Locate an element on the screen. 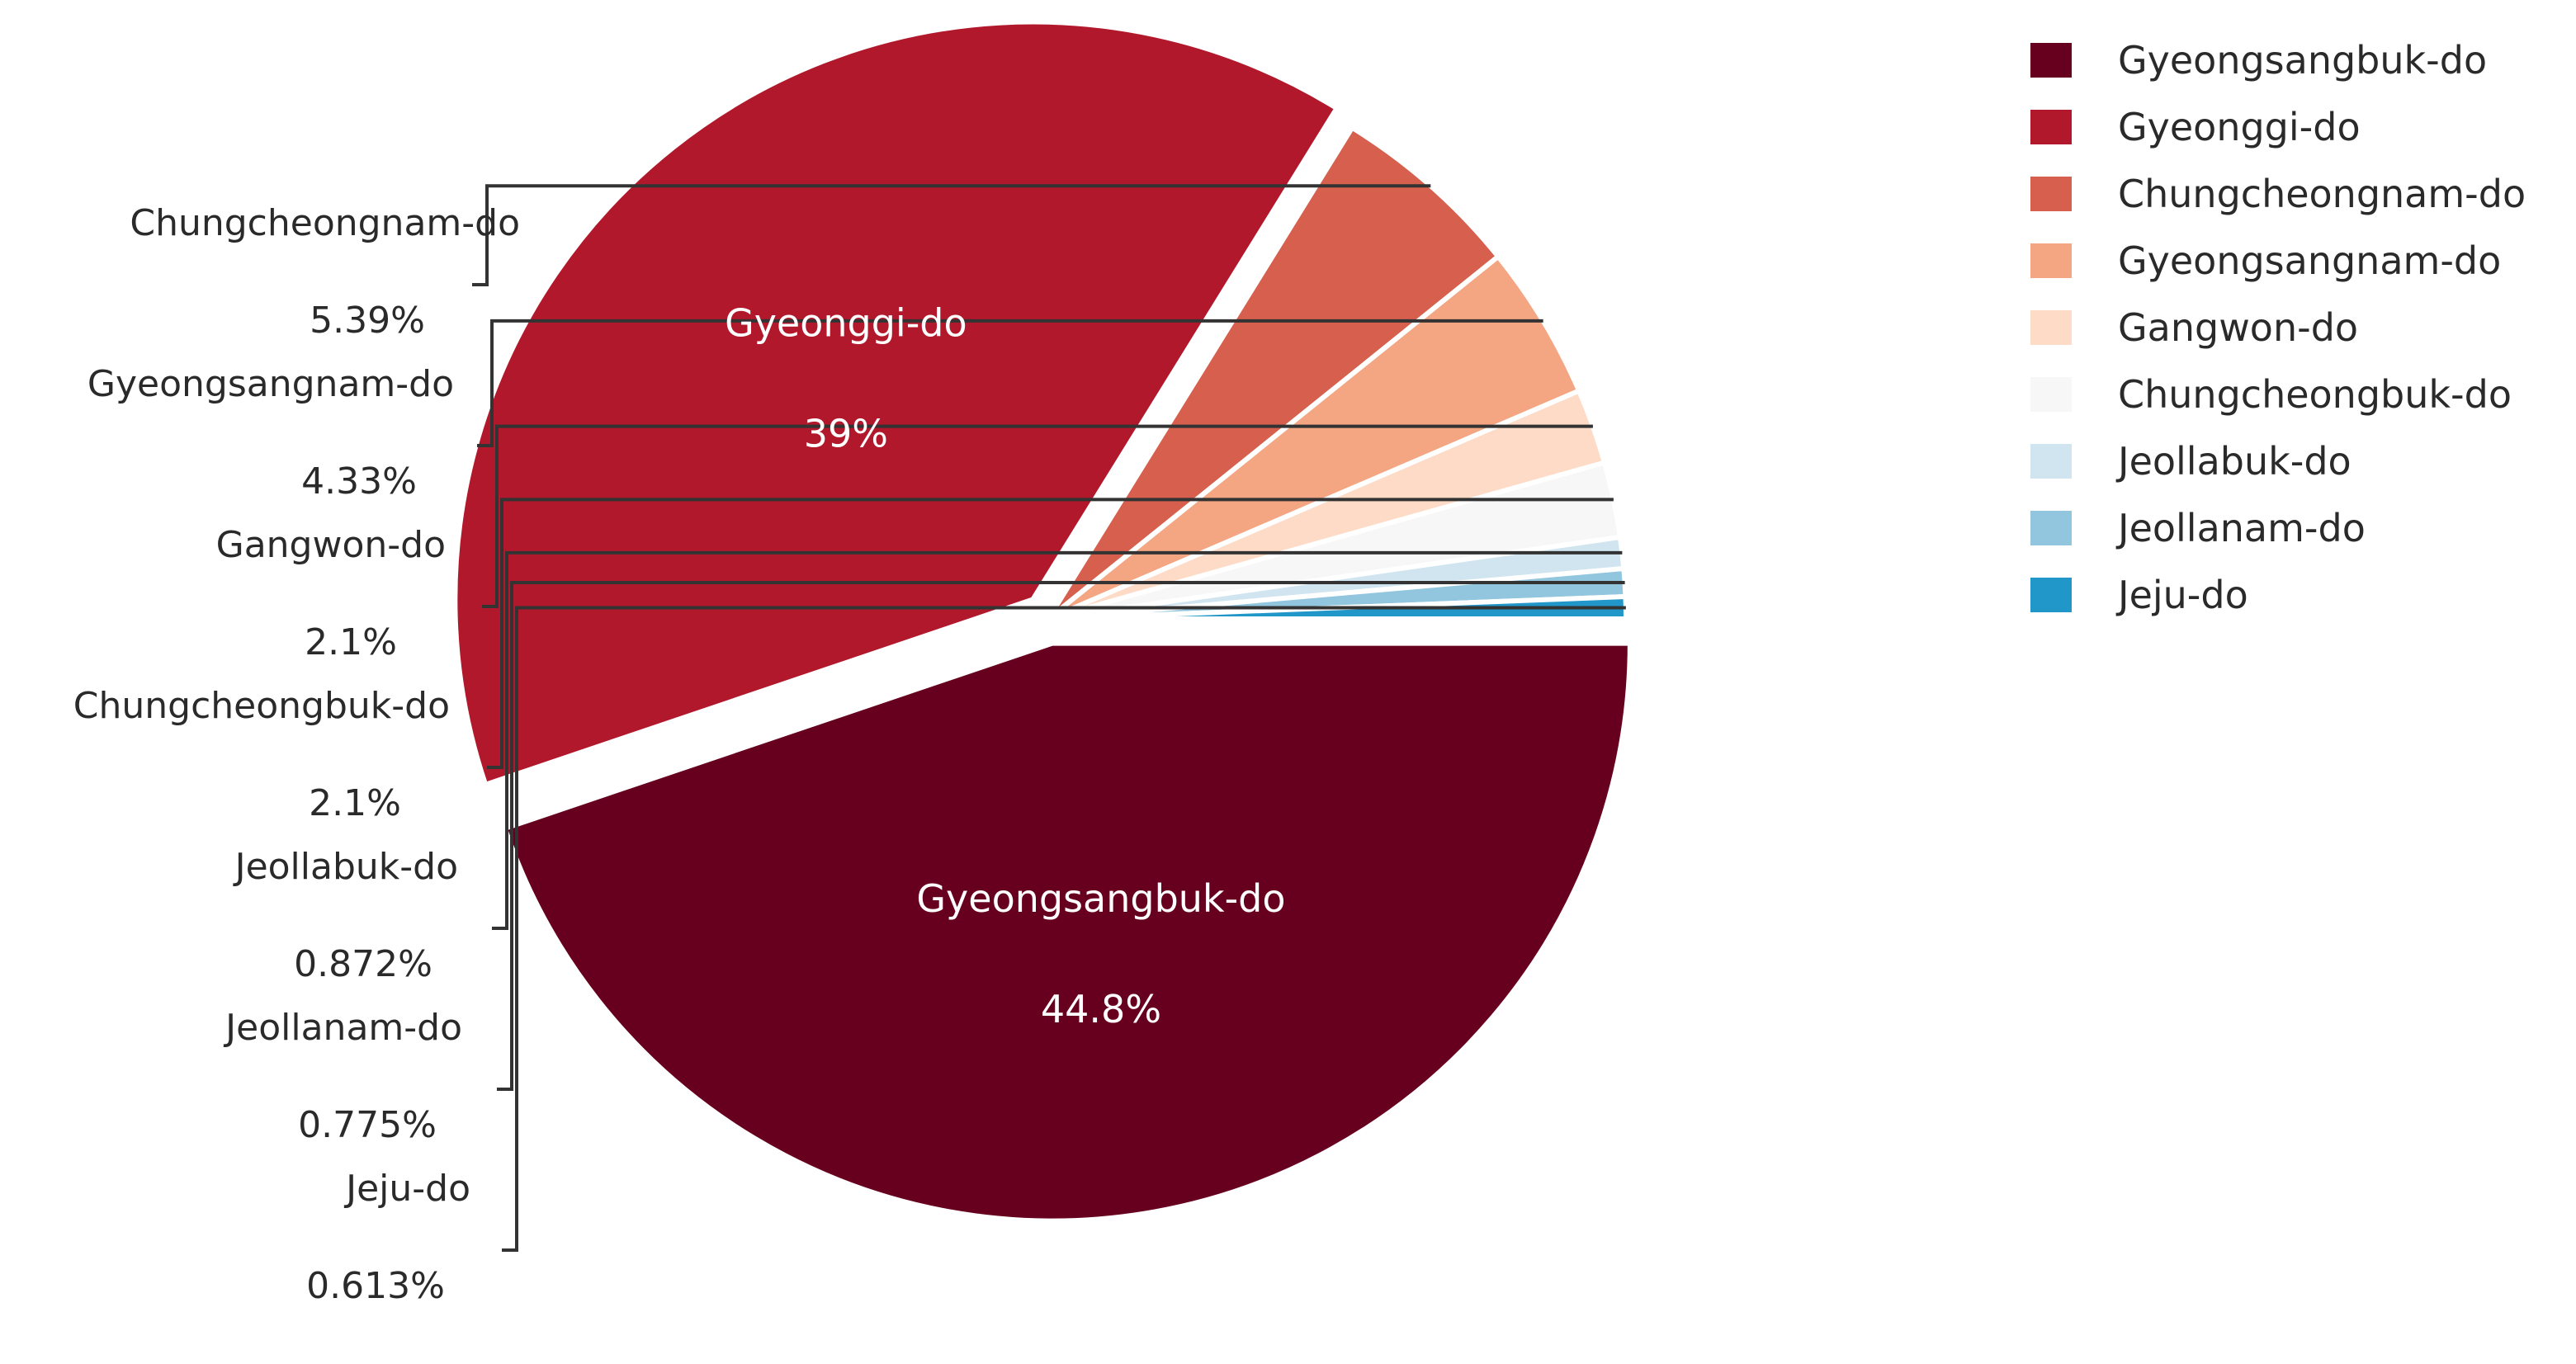  outside-label-jeollanam-do: Jeollanam-do is located at coordinates (342, 1028).